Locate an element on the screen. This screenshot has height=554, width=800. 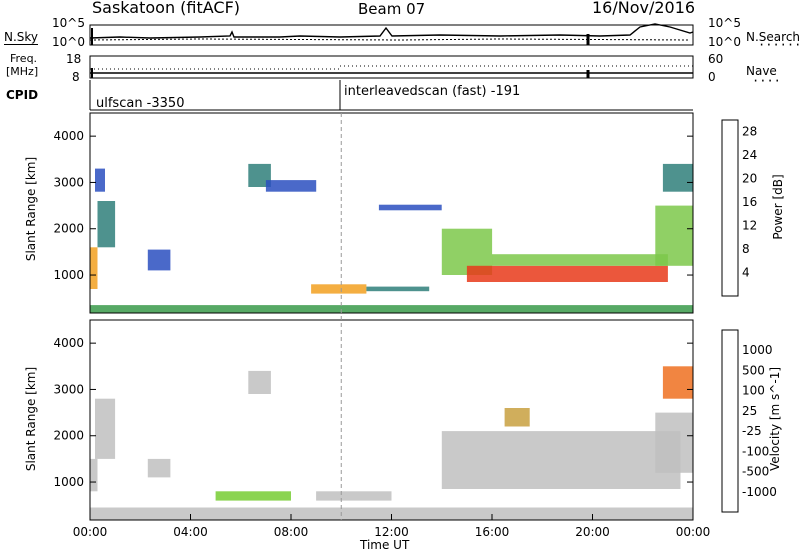
nsearch-label: N.Search is located at coordinates (773, 37).